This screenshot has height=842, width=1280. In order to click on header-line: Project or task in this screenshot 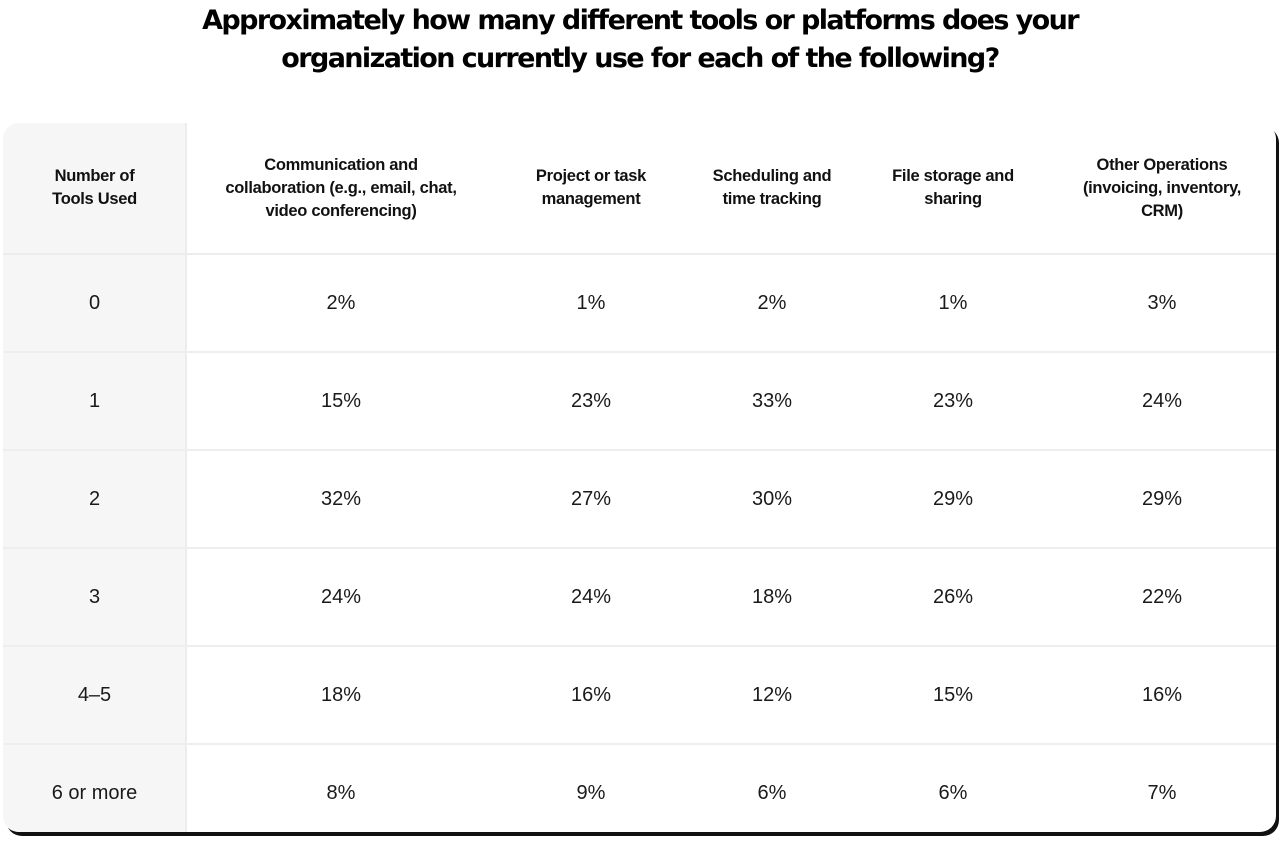, I will do `click(591, 176)`.